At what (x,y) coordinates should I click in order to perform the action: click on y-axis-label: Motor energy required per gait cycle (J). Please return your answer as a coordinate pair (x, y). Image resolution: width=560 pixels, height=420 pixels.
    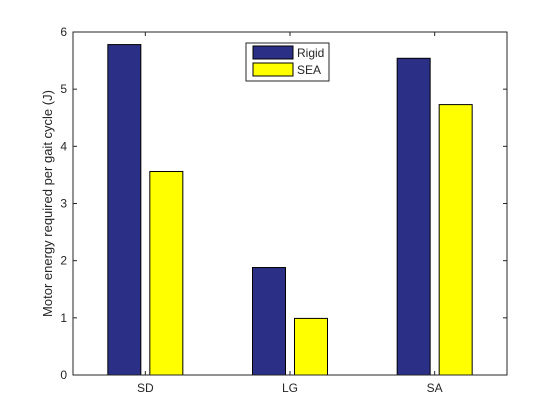
    Looking at the image, I should click on (47, 203).